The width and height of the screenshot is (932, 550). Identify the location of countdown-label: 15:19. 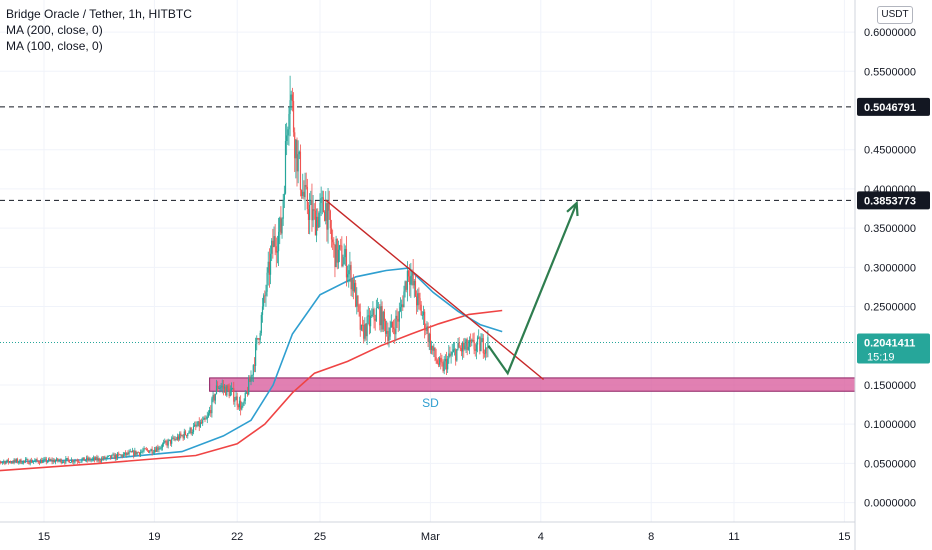
(881, 358).